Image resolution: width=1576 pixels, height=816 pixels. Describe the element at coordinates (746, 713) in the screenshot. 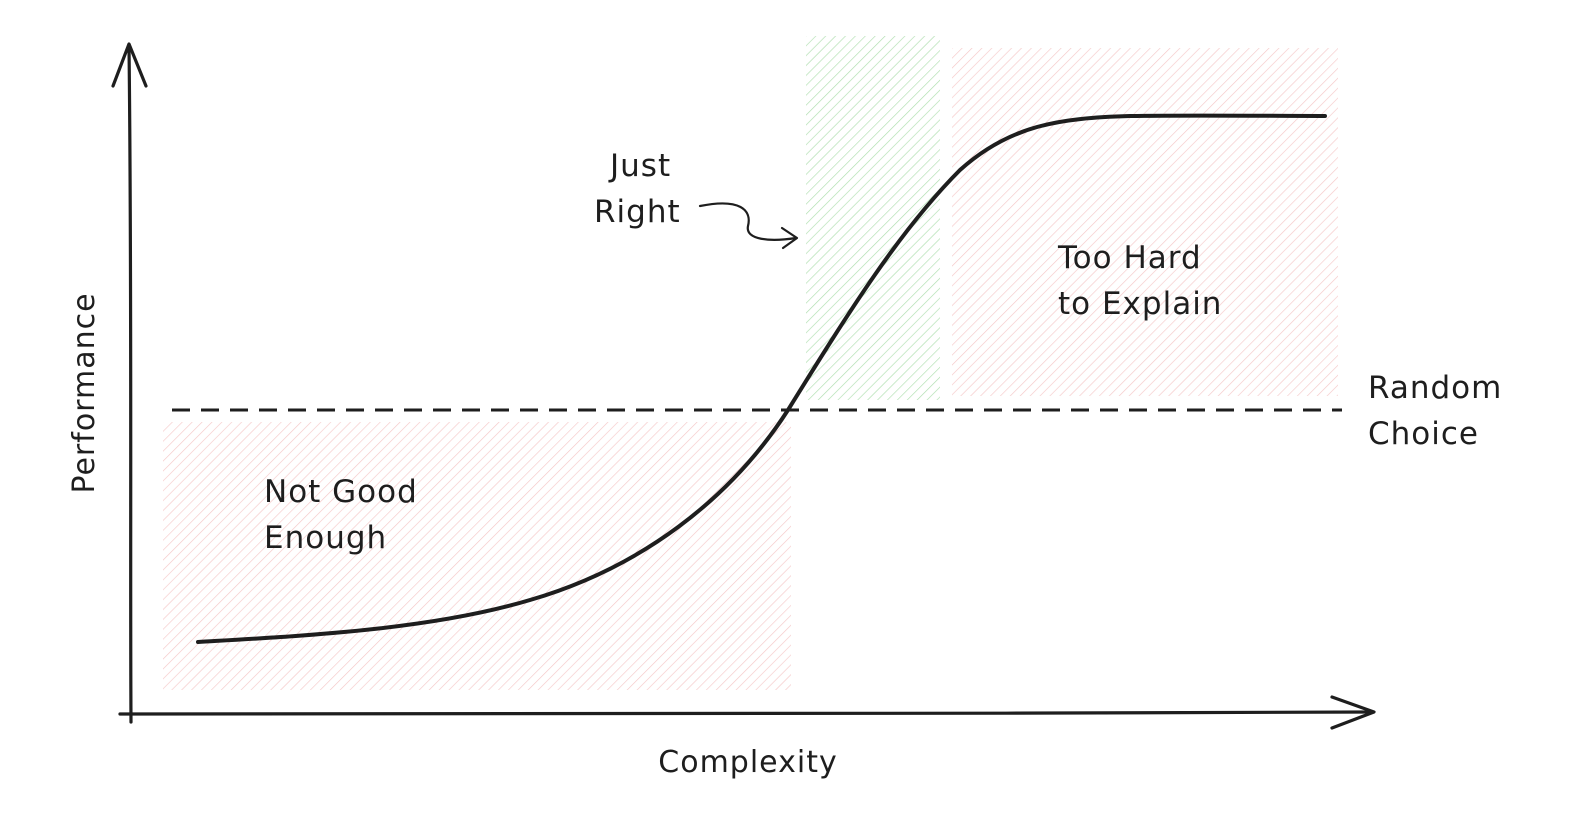

I see `x-axis` at that location.